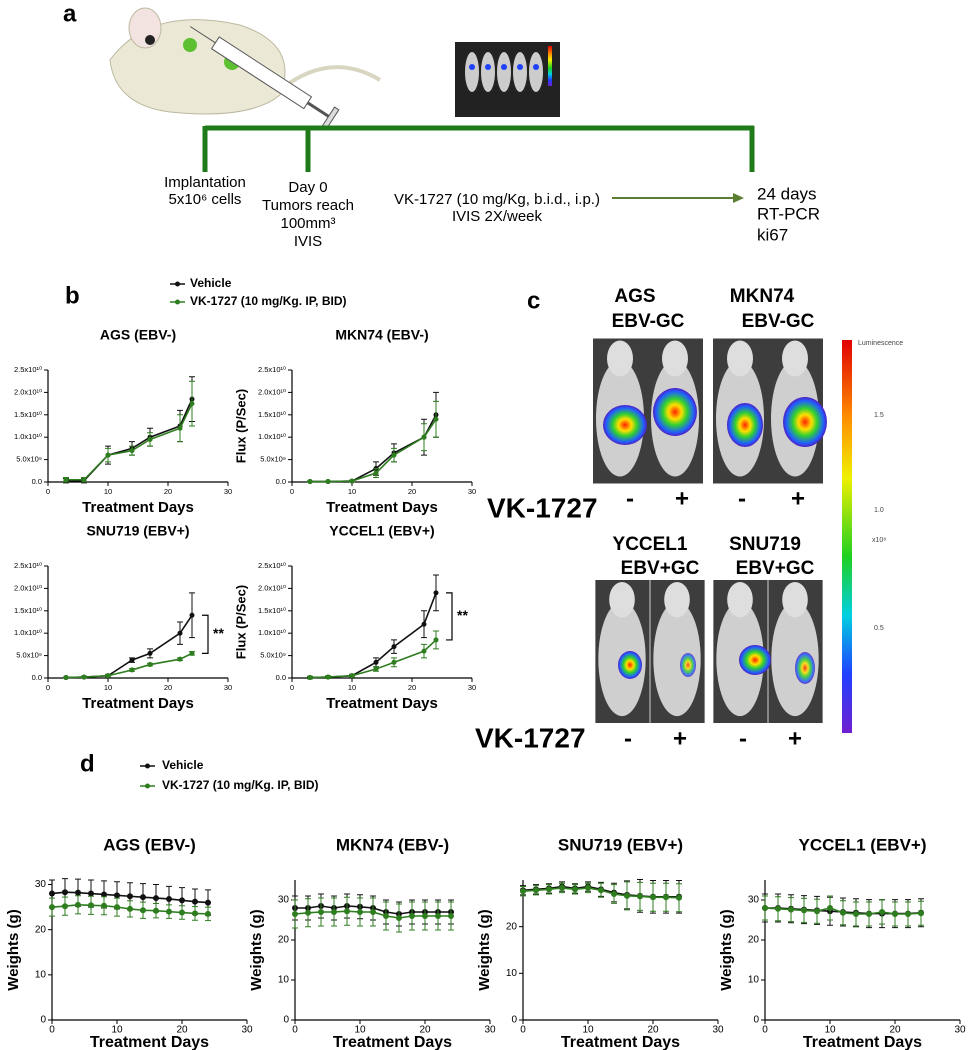 The width and height of the screenshot is (968, 1050). I want to click on x-tick-label: 30, so click(718, 1030).